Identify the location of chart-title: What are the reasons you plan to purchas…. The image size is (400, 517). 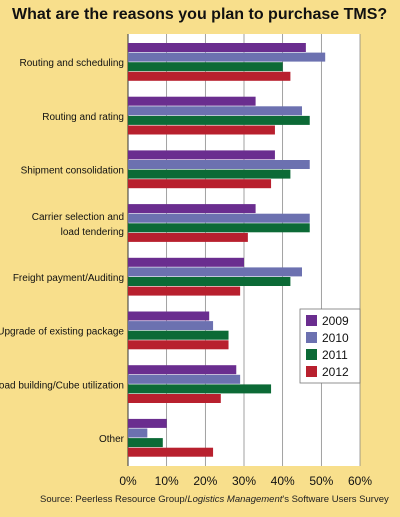
(200, 14).